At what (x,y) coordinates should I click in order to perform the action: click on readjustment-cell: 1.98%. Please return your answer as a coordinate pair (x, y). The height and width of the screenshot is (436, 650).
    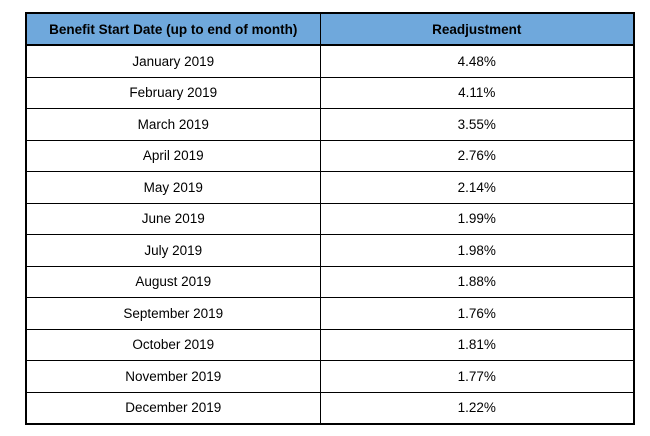
    Looking at the image, I should click on (477, 250).